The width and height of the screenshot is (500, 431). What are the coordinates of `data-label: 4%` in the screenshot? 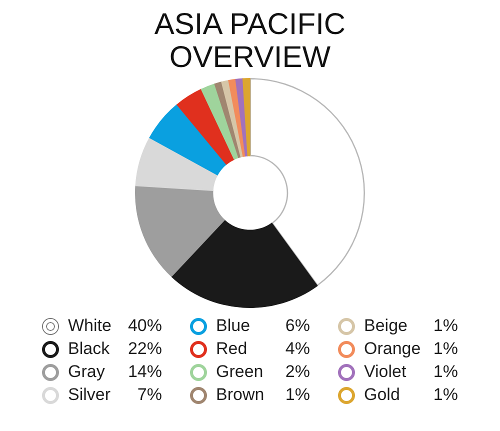 It's located at (297, 349).